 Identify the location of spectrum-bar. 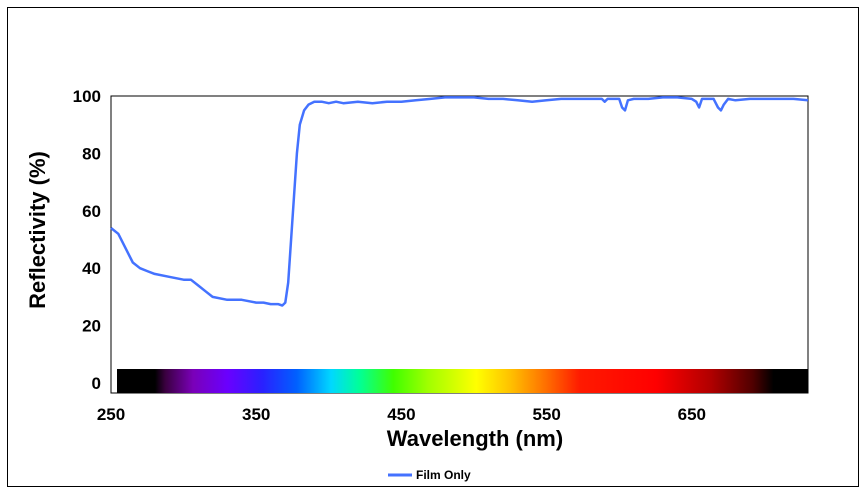
(462, 381).